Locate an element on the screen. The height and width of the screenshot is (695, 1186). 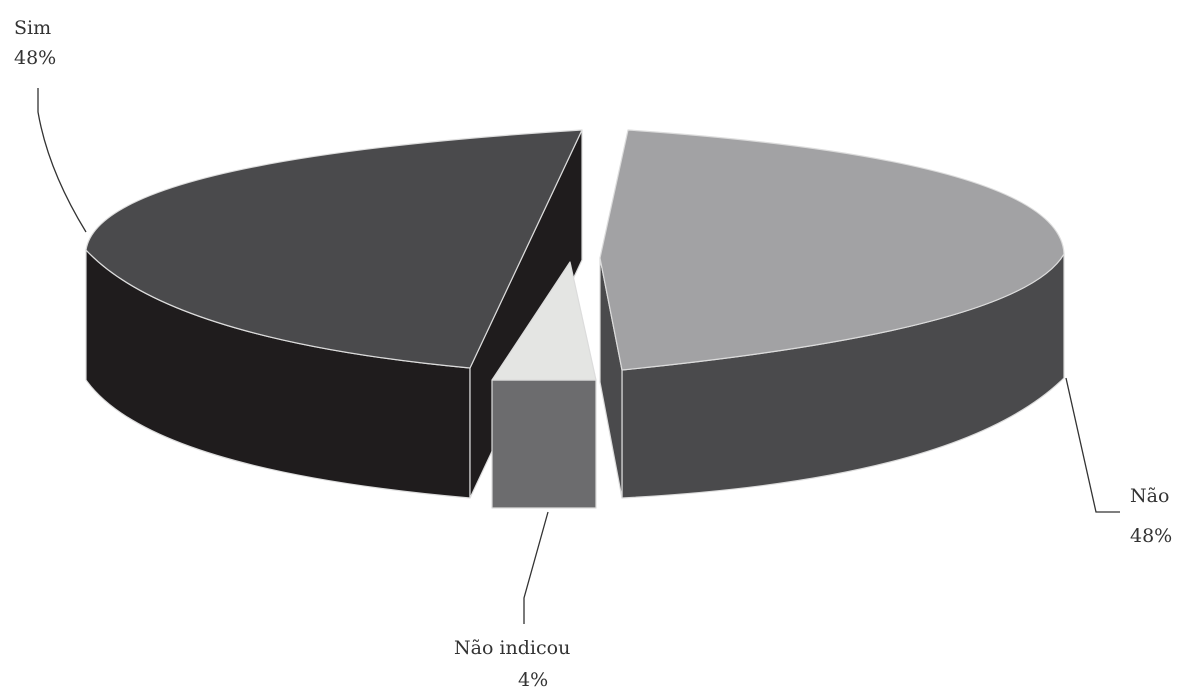
label-nao-indicou-value: 4% is located at coordinates (533, 680).